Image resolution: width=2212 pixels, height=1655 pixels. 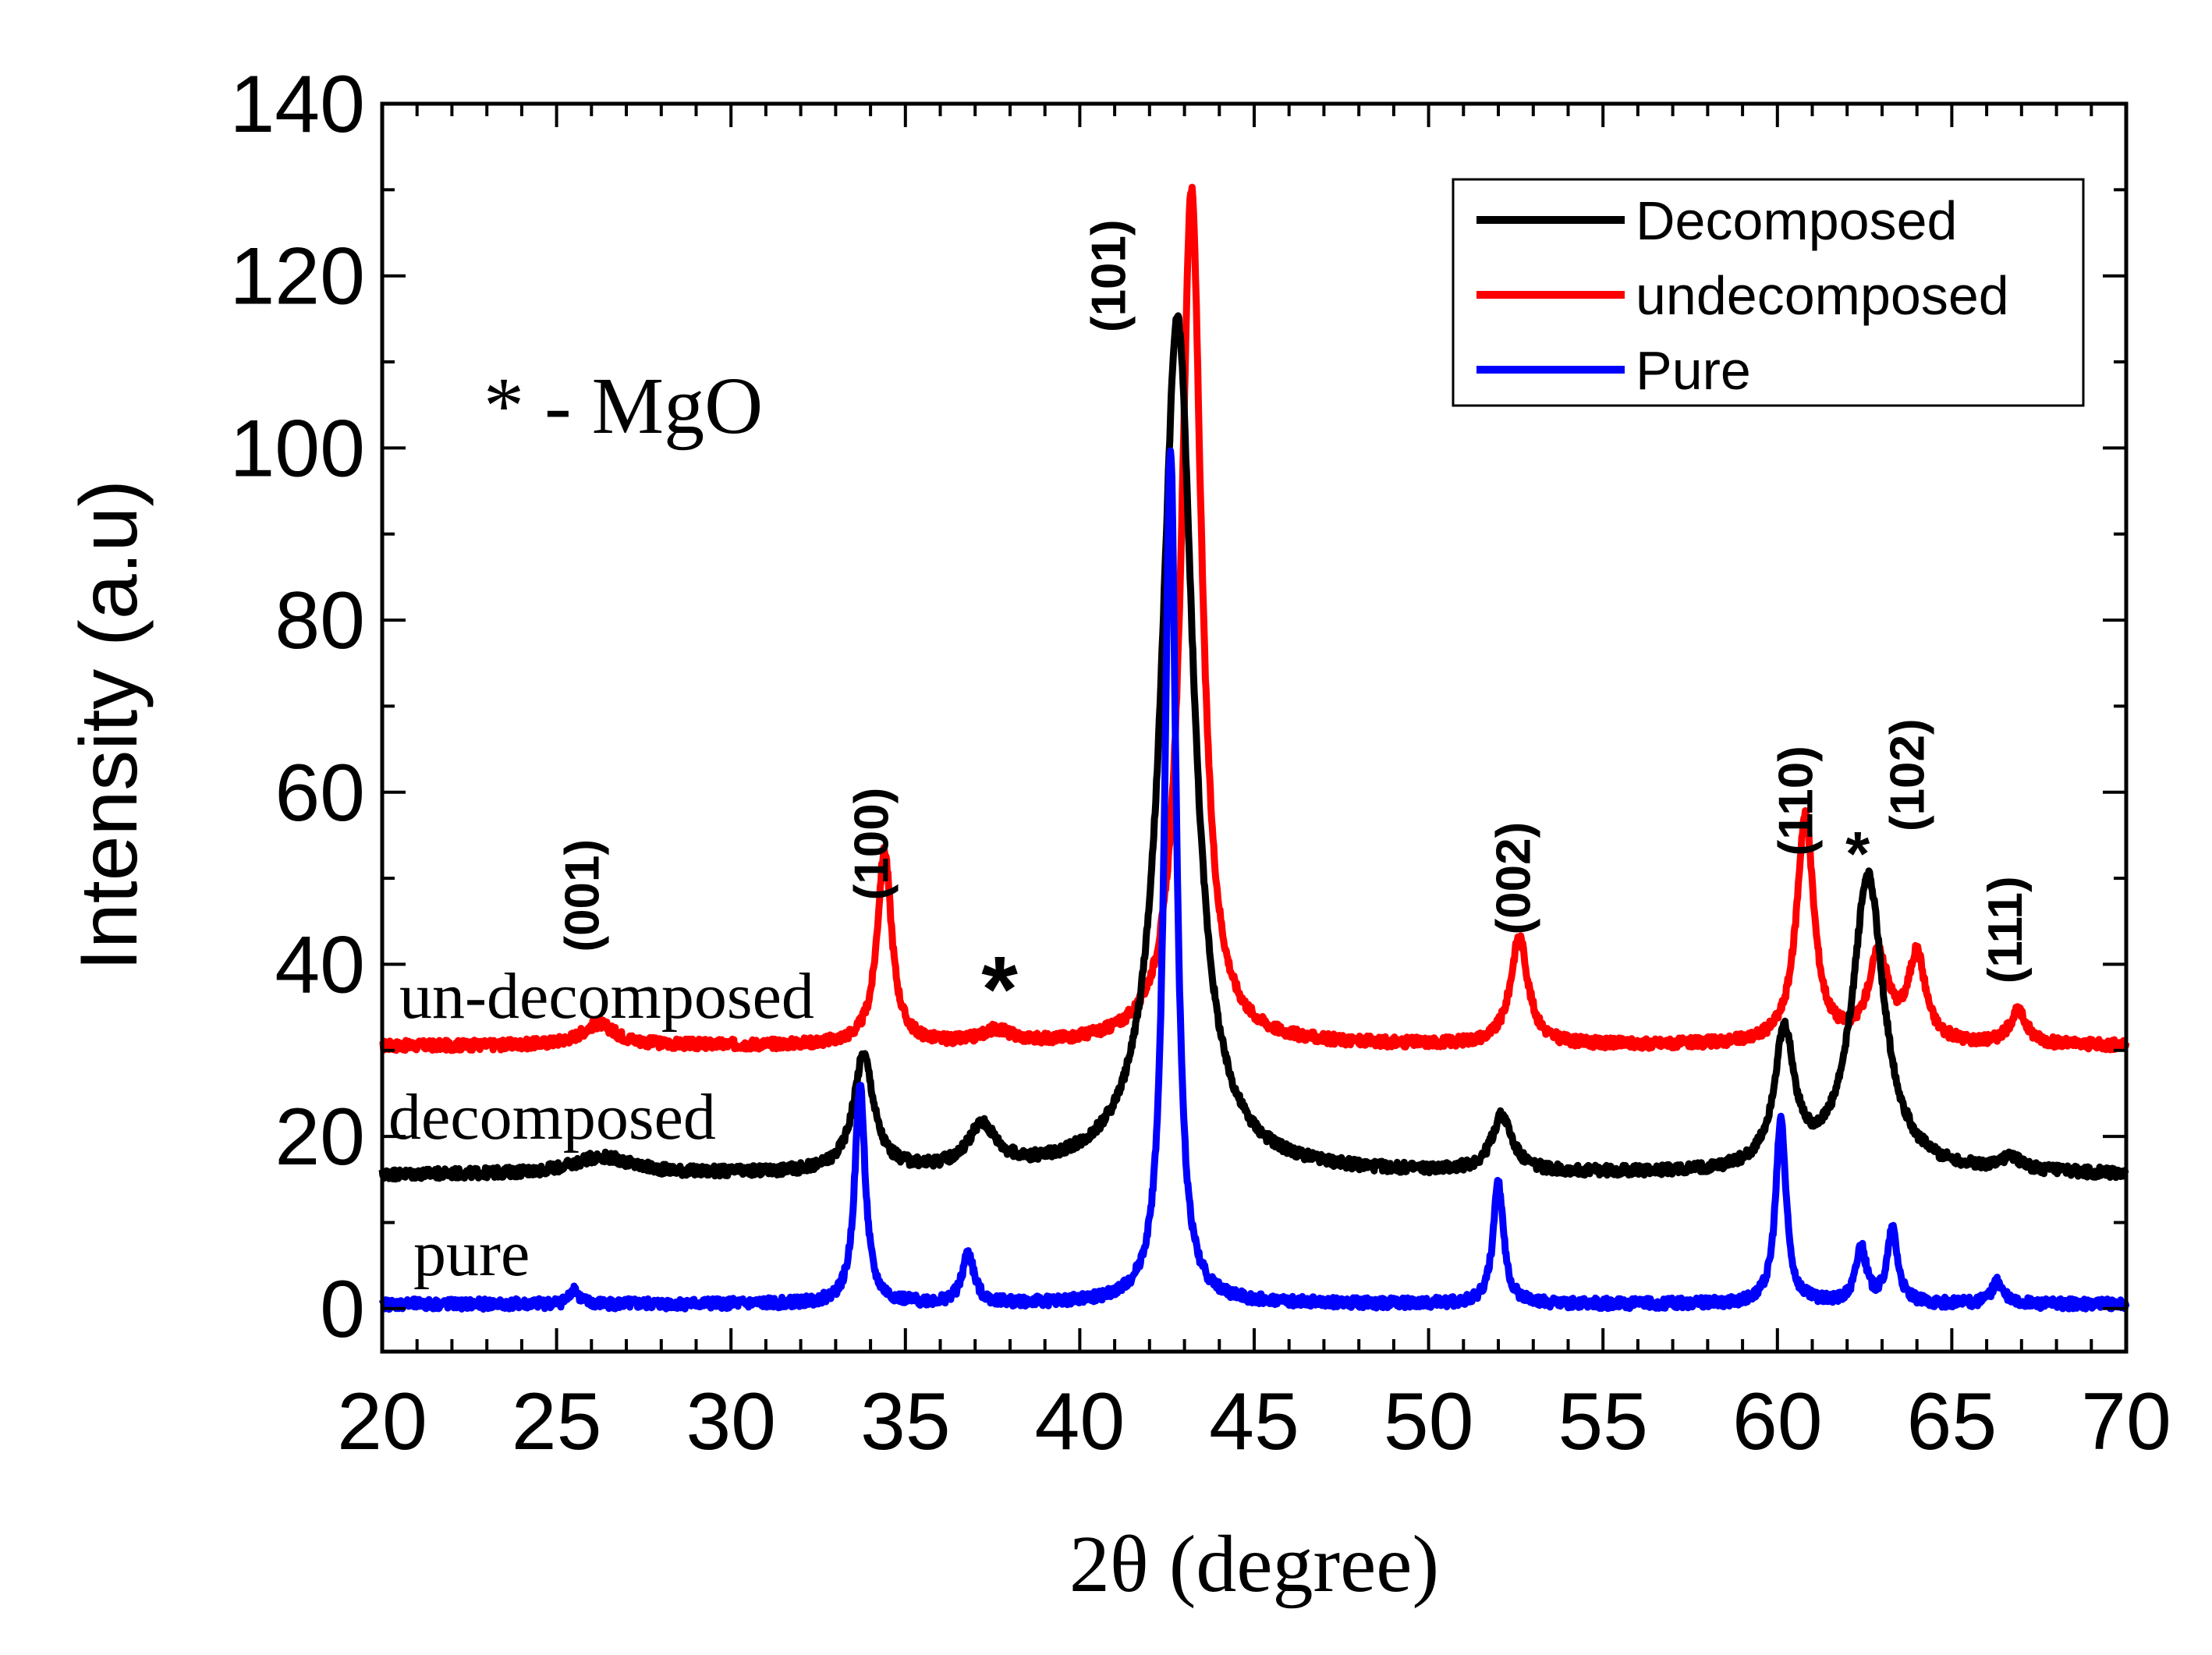 What do you see at coordinates (1109, 275) in the screenshot?
I see `peak-label: (101)` at bounding box center [1109, 275].